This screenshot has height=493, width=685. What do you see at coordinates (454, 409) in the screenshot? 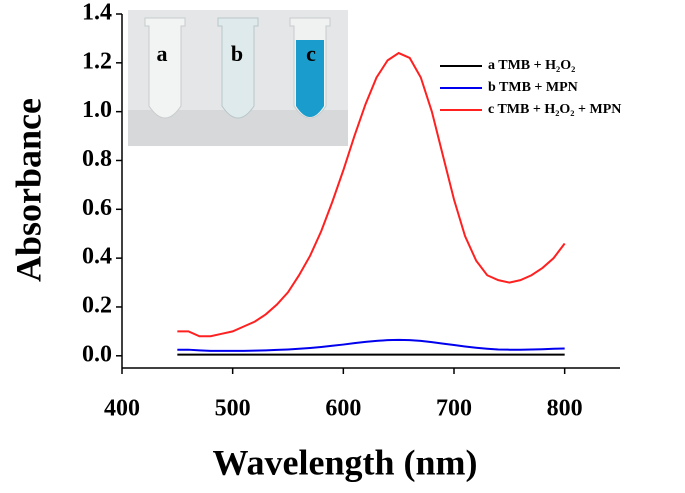
I see `x-tick-label: 700` at bounding box center [454, 409].